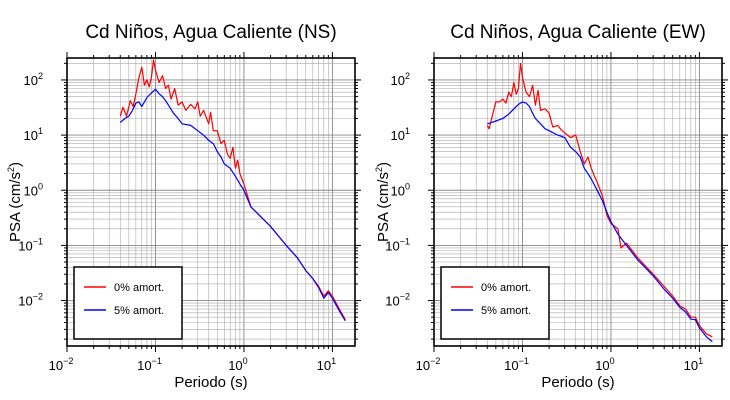  What do you see at coordinates (210, 32) in the screenshot?
I see `chart-title: Cd Niños, Agua Caliente (NS)` at bounding box center [210, 32].